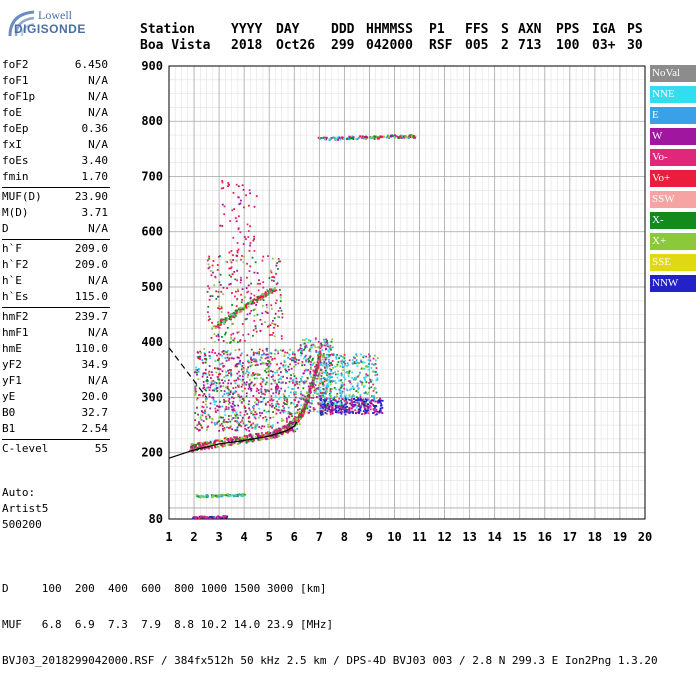 This screenshot has height=679, width=700. Describe the element at coordinates (55, 334) in the screenshot. I see `param-row: hmF1 N/A` at that location.